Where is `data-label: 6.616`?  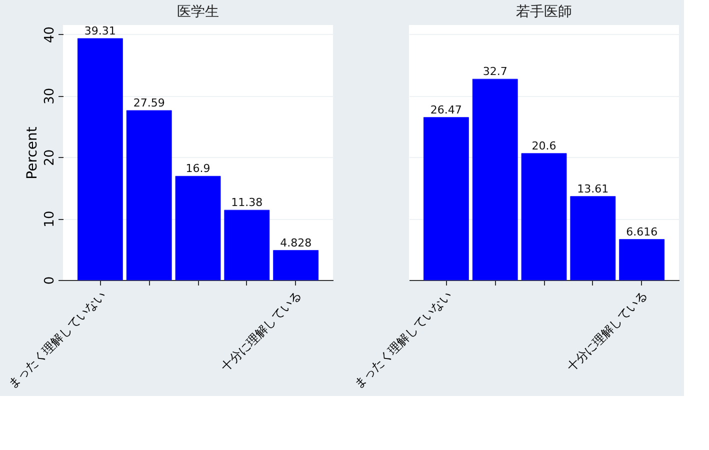
data-label: 6.616 is located at coordinates (642, 231).